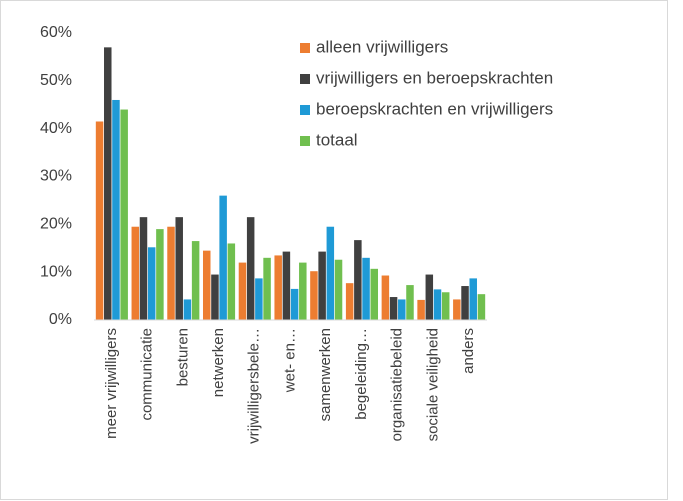 The height and width of the screenshot is (501, 683). What do you see at coordinates (56, 80) in the screenshot?
I see `y-tick-label: 50%` at bounding box center [56, 80].